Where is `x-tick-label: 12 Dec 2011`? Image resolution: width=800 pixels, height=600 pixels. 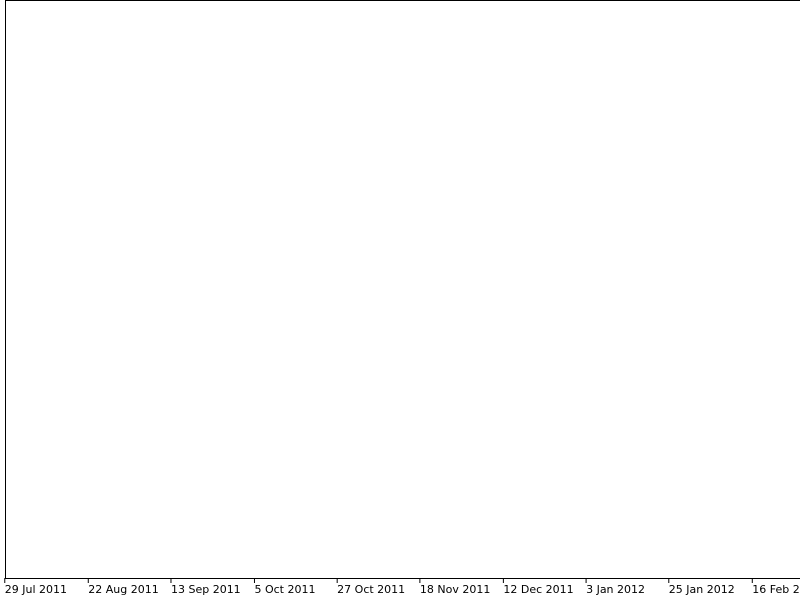
x-tick-label: 12 Dec 2011 is located at coordinates (538, 589).